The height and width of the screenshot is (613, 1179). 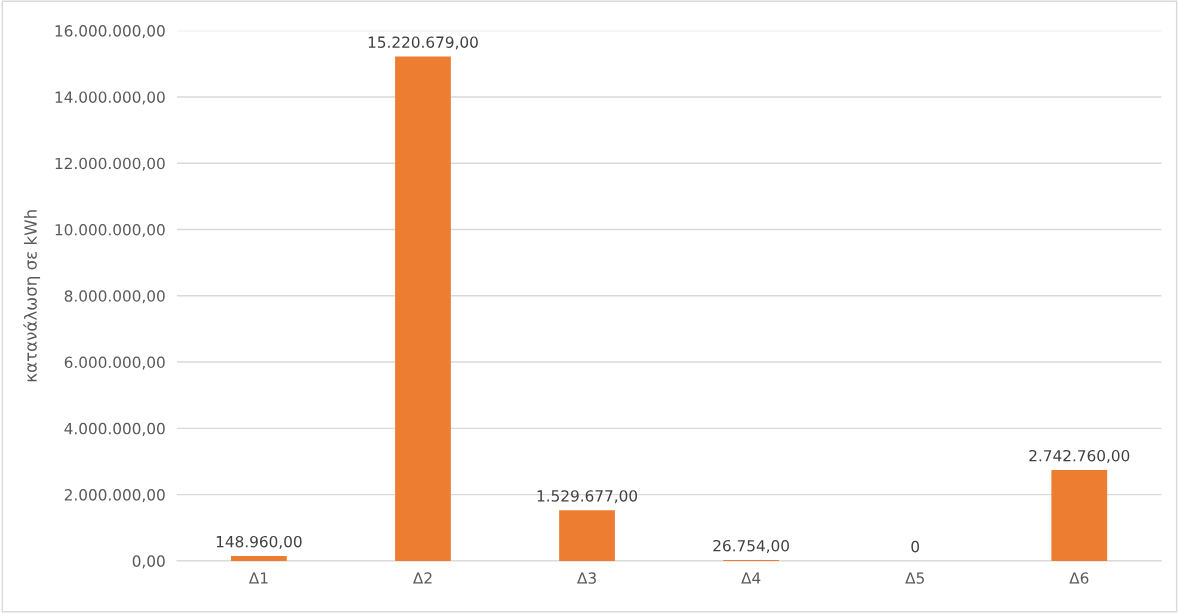 What do you see at coordinates (915, 546) in the screenshot?
I see `data-label: 0` at bounding box center [915, 546].